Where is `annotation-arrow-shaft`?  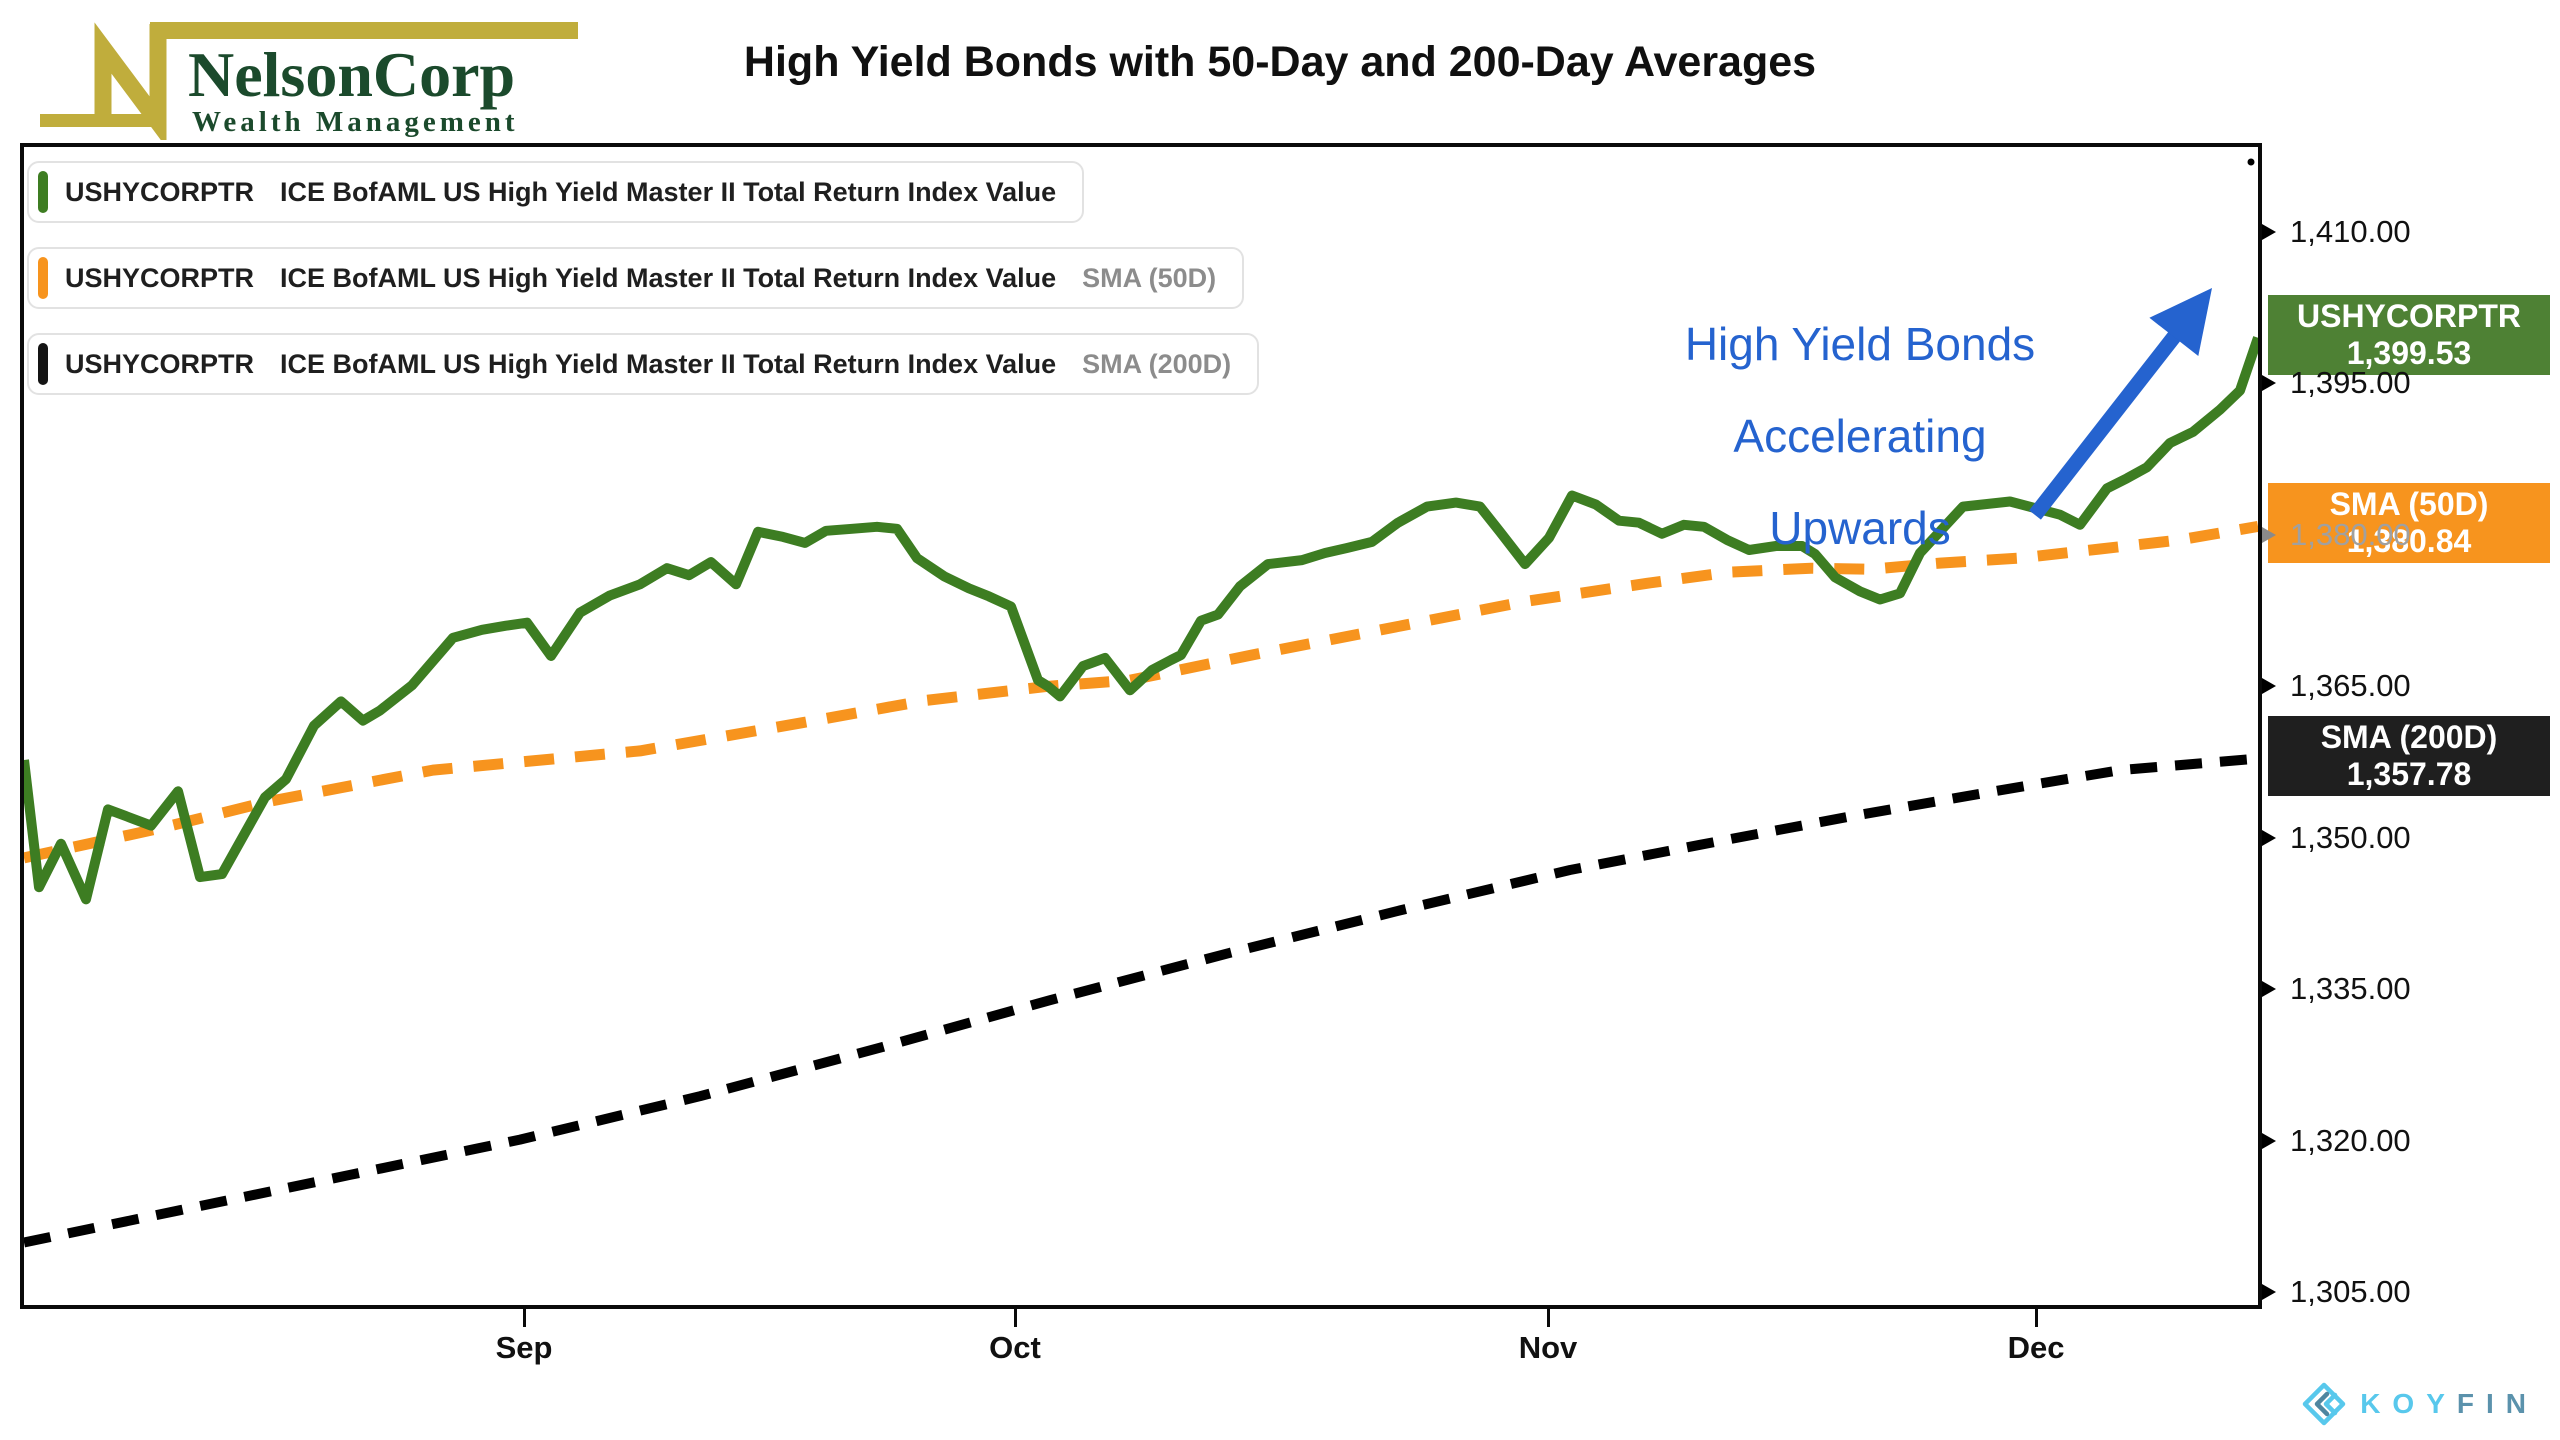 annotation-arrow-shaft is located at coordinates (2106, 423).